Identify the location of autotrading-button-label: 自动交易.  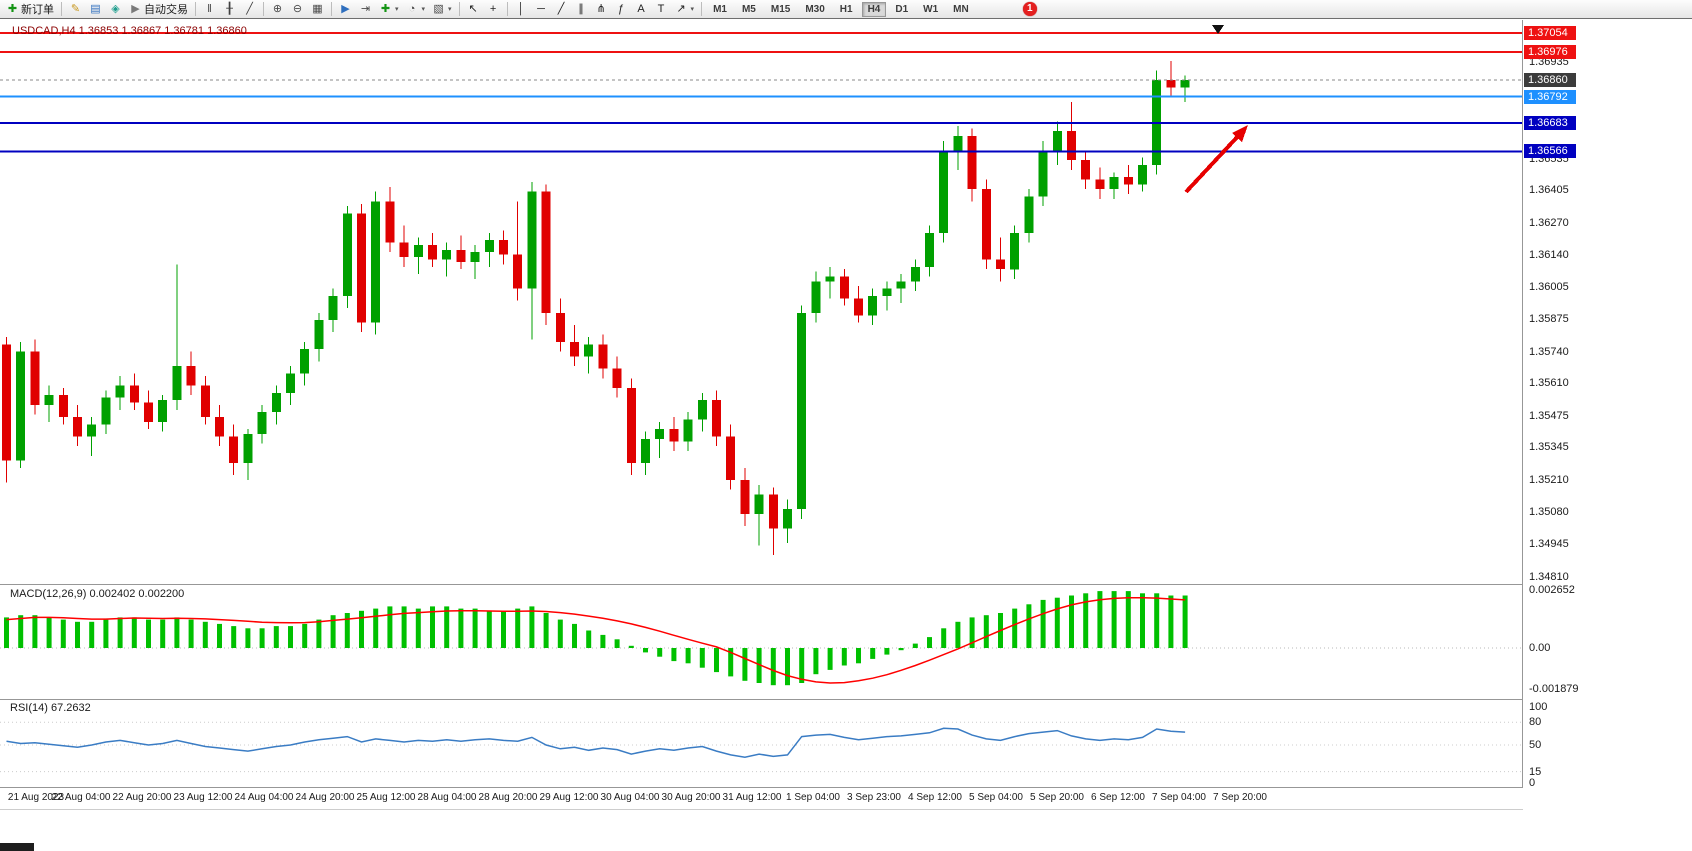
(166, 10).